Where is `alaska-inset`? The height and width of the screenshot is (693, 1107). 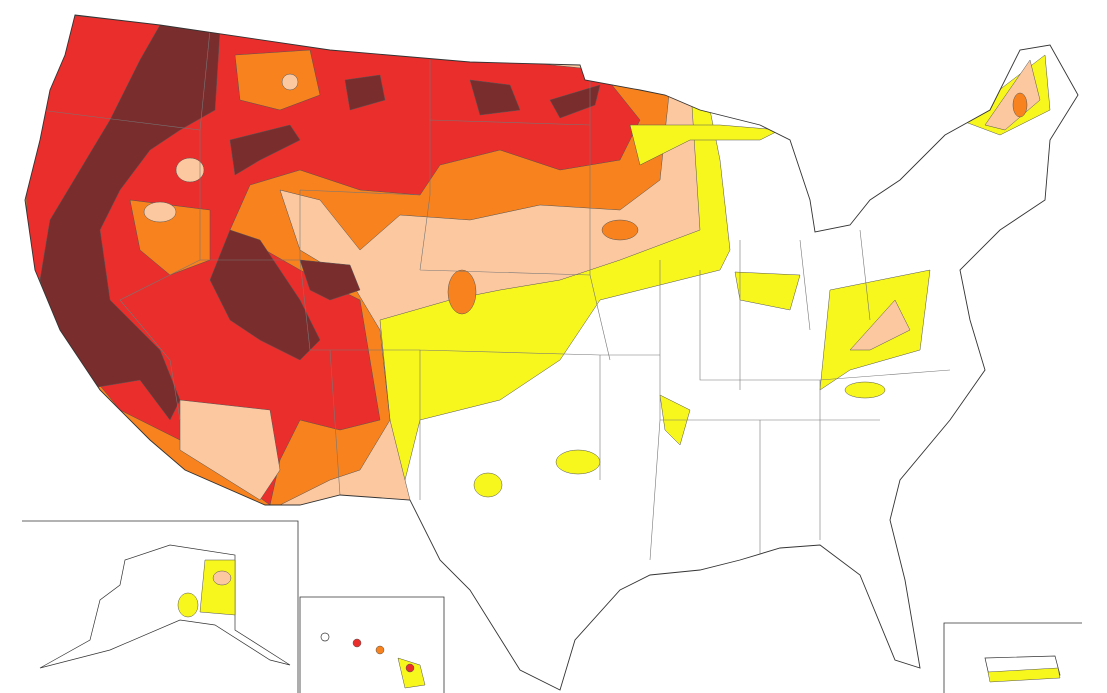
alaska-inset is located at coordinates (160, 606).